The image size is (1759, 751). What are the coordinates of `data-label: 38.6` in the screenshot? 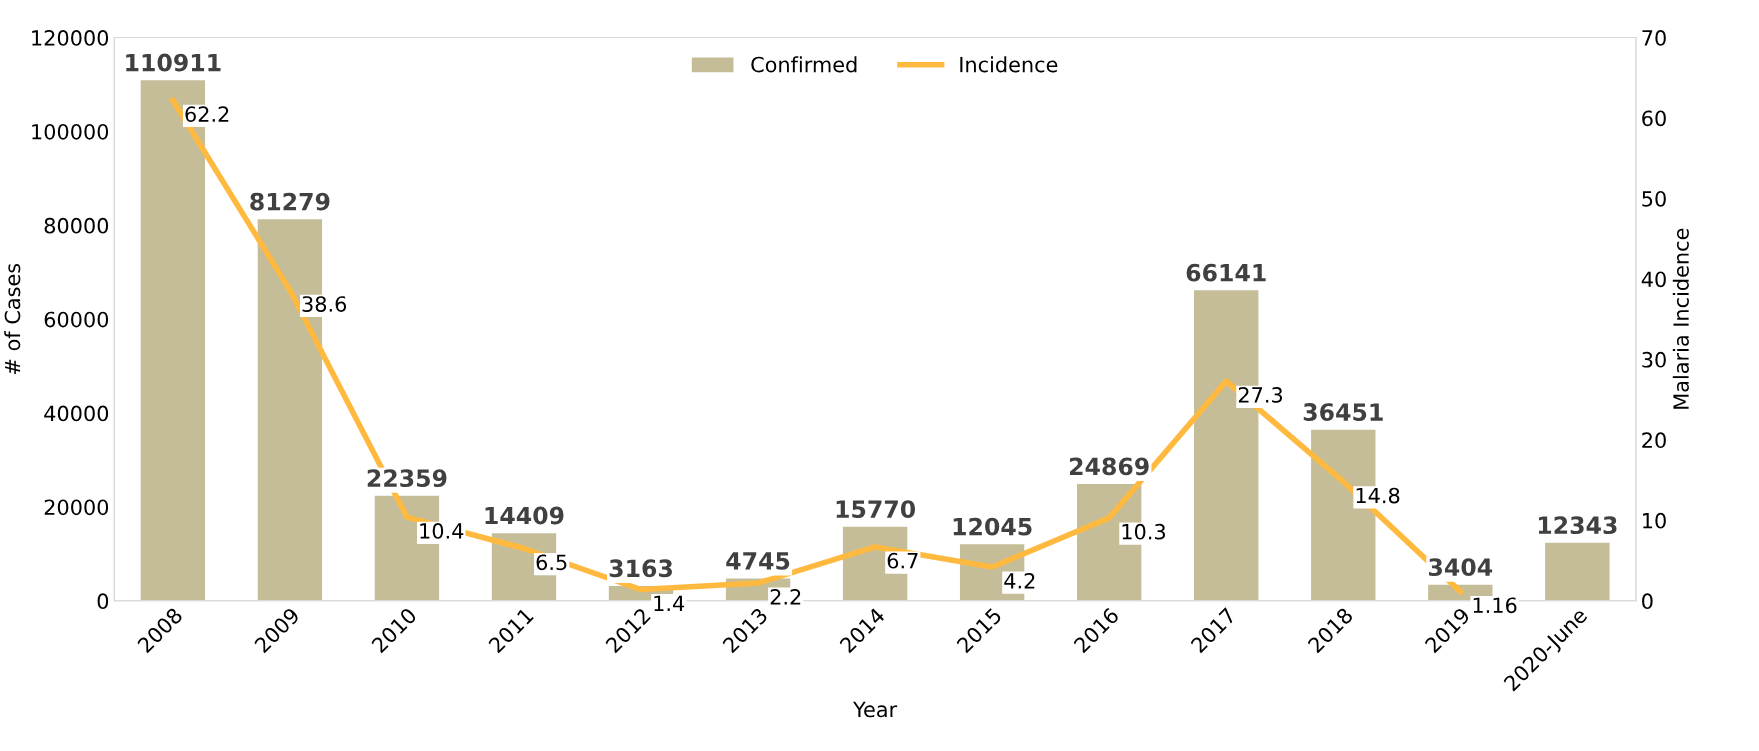 It's located at (324, 304).